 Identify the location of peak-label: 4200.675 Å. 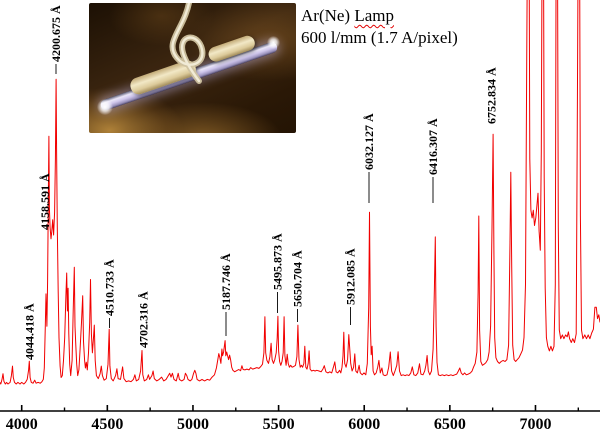
(56, 33).